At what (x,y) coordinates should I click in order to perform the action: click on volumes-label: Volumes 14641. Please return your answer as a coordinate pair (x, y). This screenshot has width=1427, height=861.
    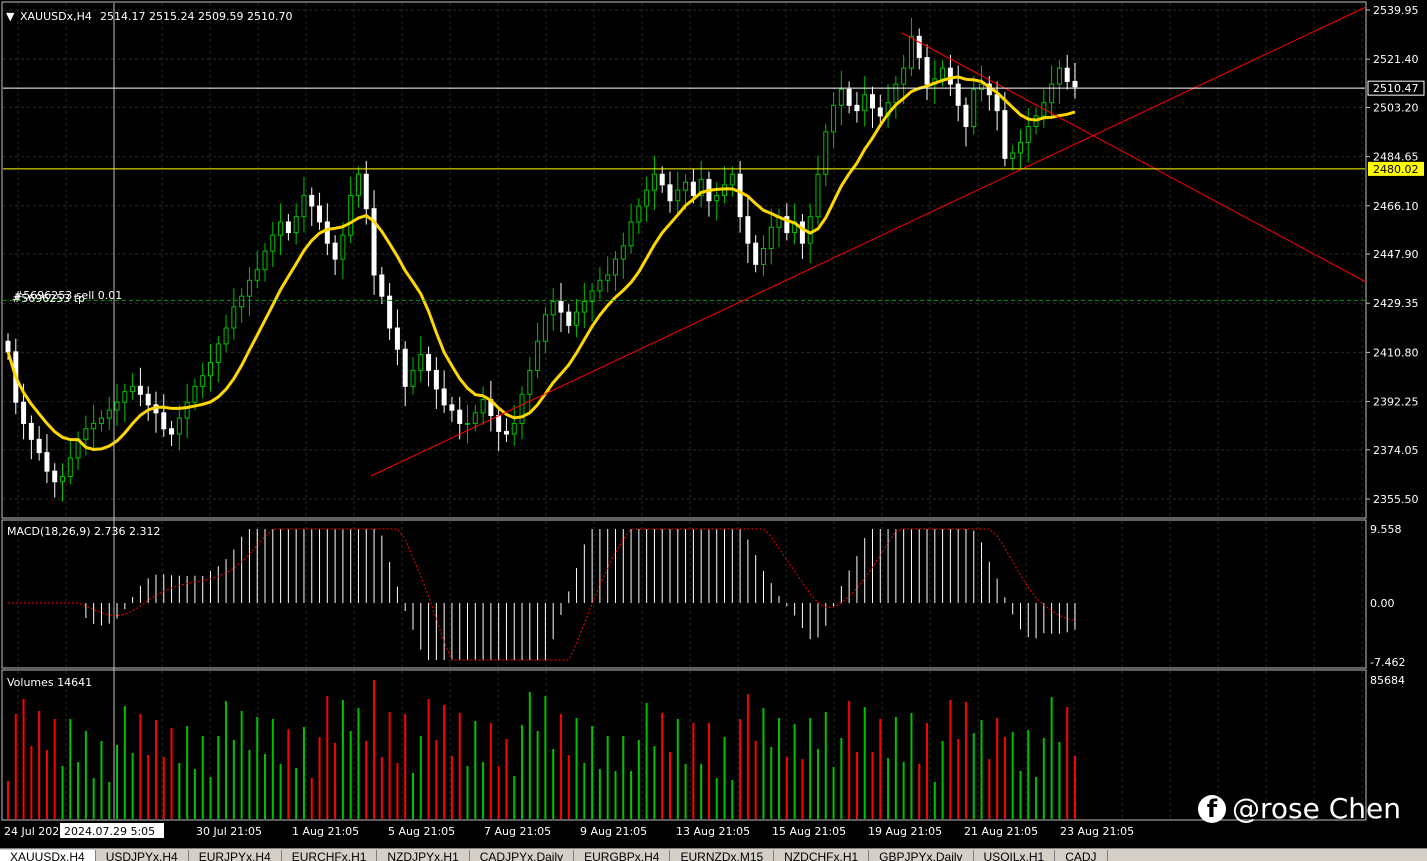
    Looking at the image, I should click on (49, 682).